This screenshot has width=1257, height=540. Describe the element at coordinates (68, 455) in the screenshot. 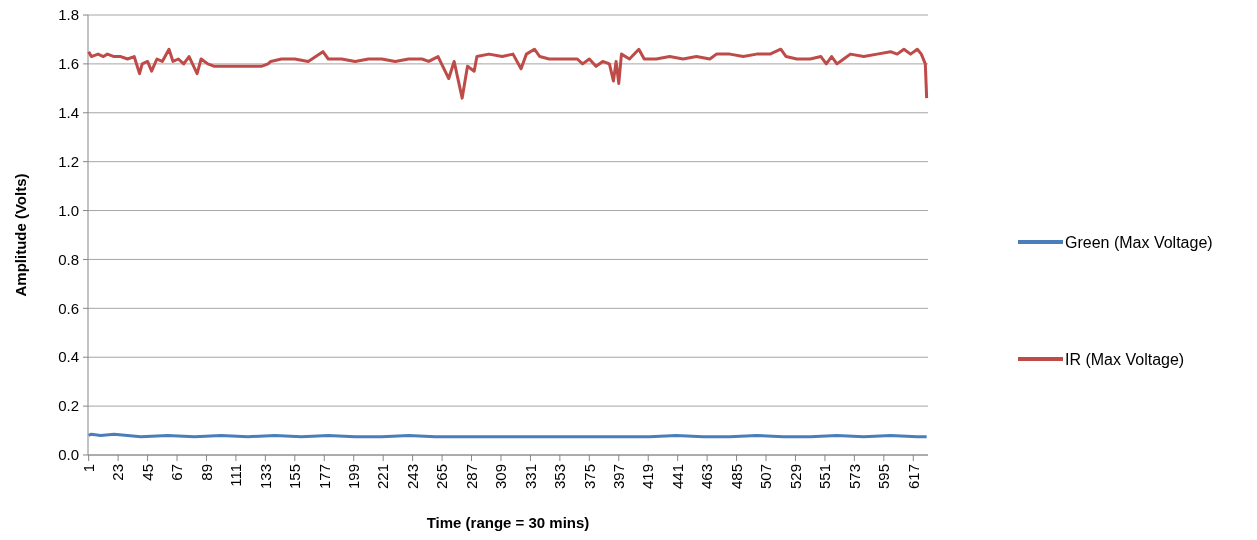

I see `y-tick-label: 0.0` at that location.